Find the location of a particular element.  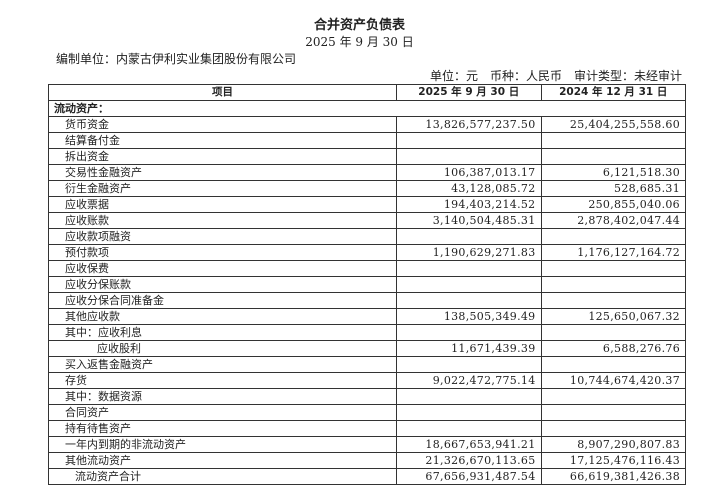

table-row: 预付款项 1,190,629,271.83 1,176,127,164.72 is located at coordinates (367, 252).